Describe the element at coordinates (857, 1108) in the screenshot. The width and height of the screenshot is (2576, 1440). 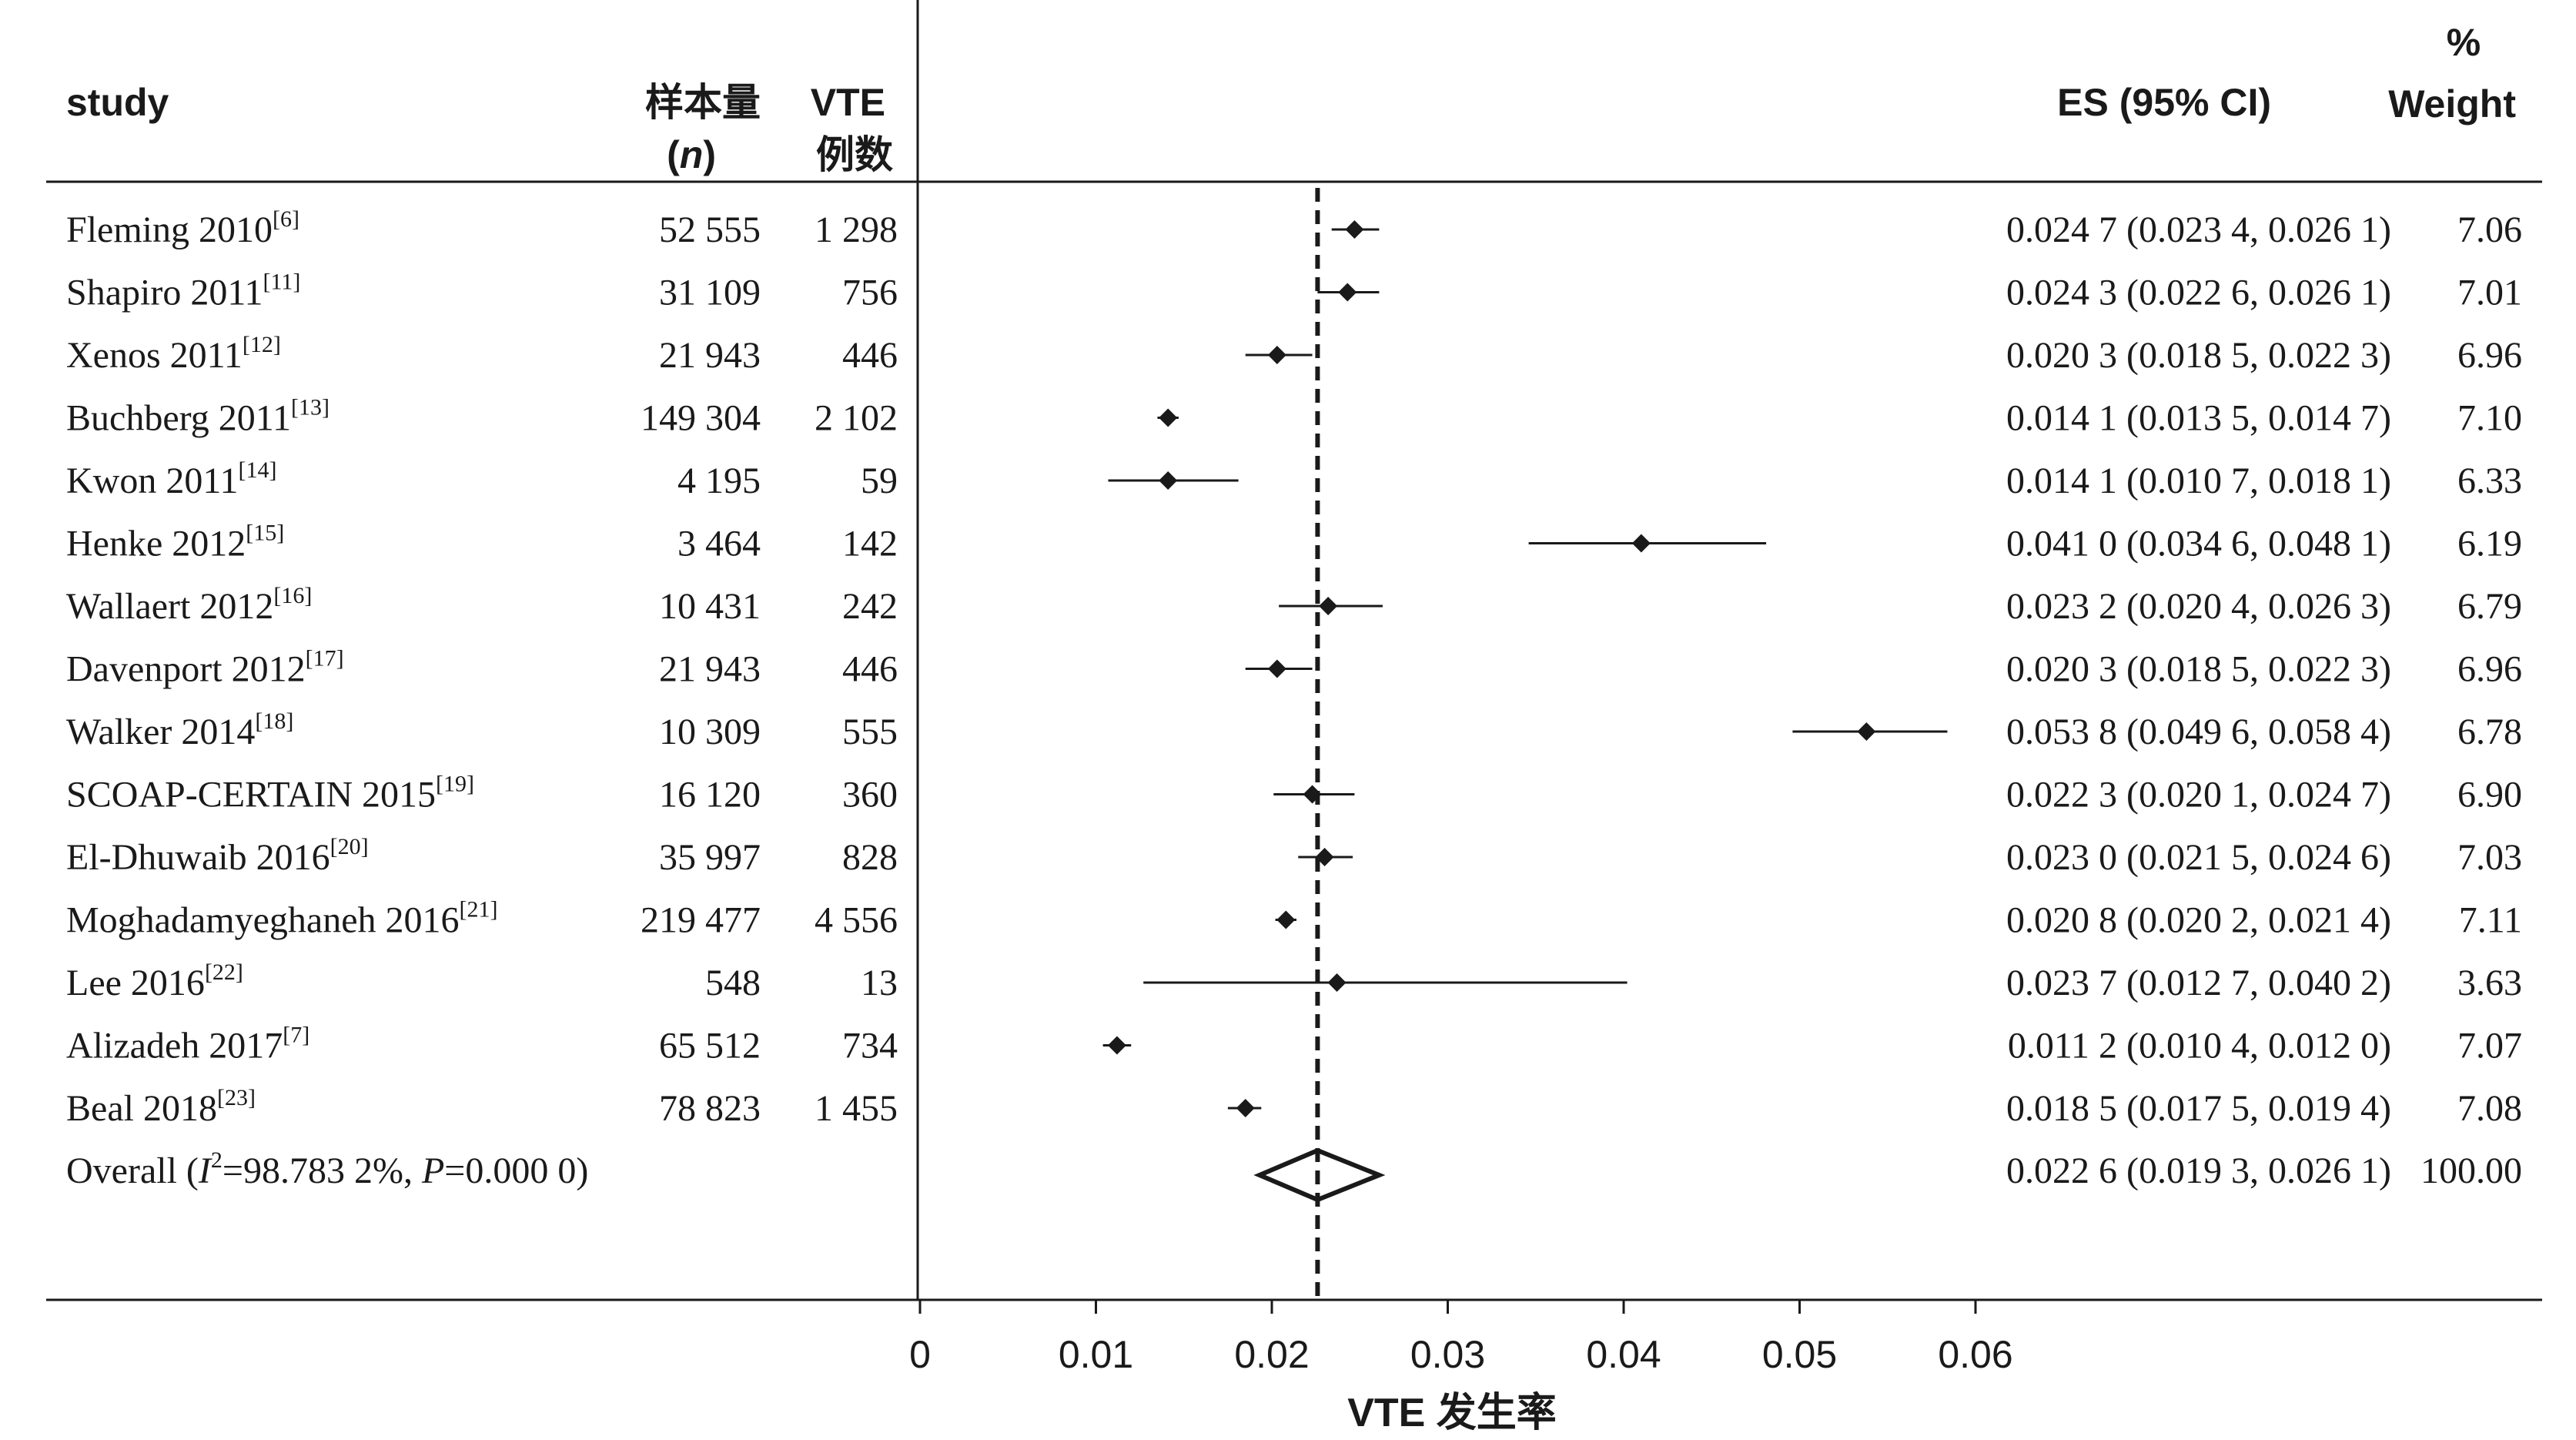
I see `study-vte-cases: 1 455` at that location.